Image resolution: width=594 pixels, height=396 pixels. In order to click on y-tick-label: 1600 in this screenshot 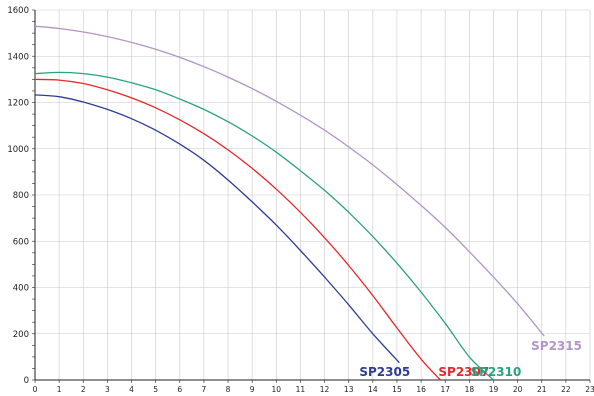, I will do `click(18, 11)`.